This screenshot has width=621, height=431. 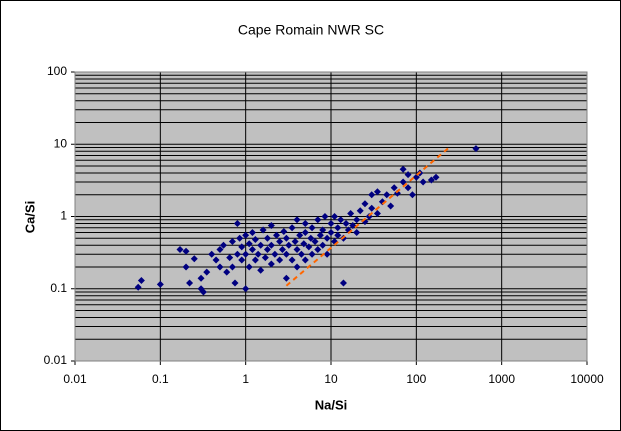 I want to click on chart-title: Cape Romain NWR SC, so click(x=311, y=30).